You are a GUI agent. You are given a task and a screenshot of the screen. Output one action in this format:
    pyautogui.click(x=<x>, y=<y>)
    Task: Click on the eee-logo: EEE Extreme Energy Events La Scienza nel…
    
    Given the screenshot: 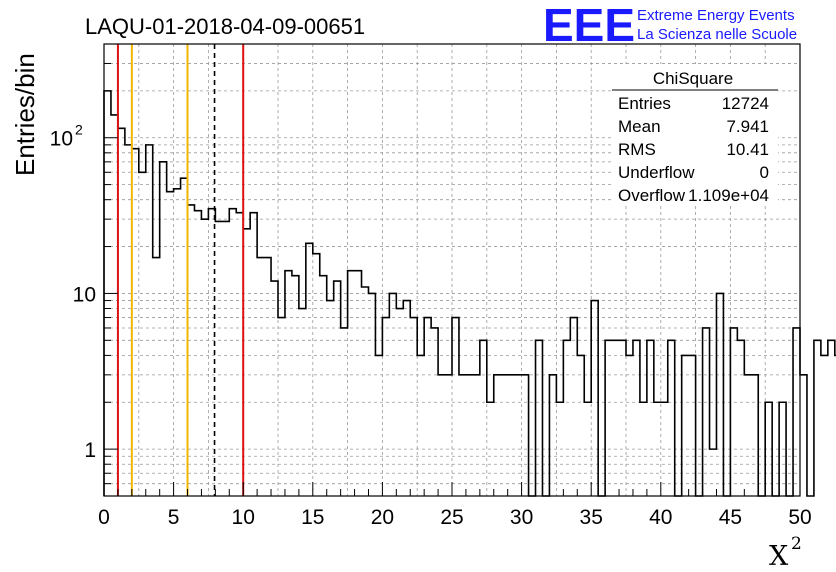 What is the action you would take?
    pyautogui.click(x=670, y=25)
    